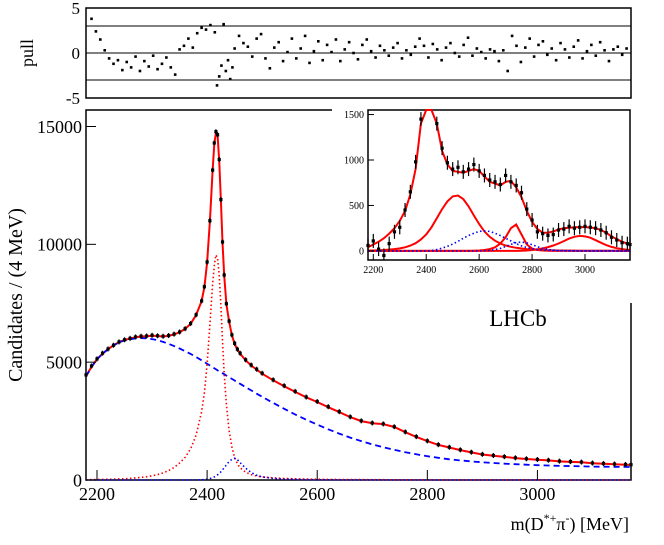 The width and height of the screenshot is (664, 545). I want to click on x-label-prefix: m(D, so click(527, 524).